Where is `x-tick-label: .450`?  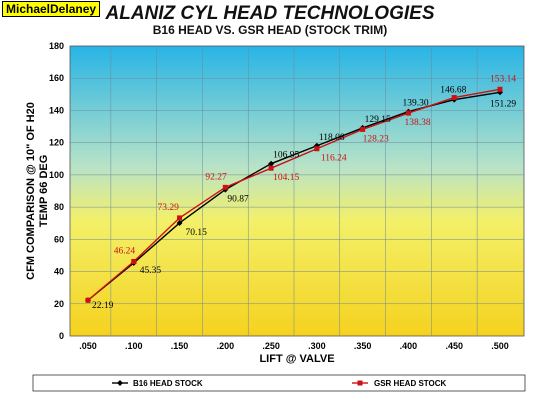 x-tick-label: .450 is located at coordinates (454, 346).